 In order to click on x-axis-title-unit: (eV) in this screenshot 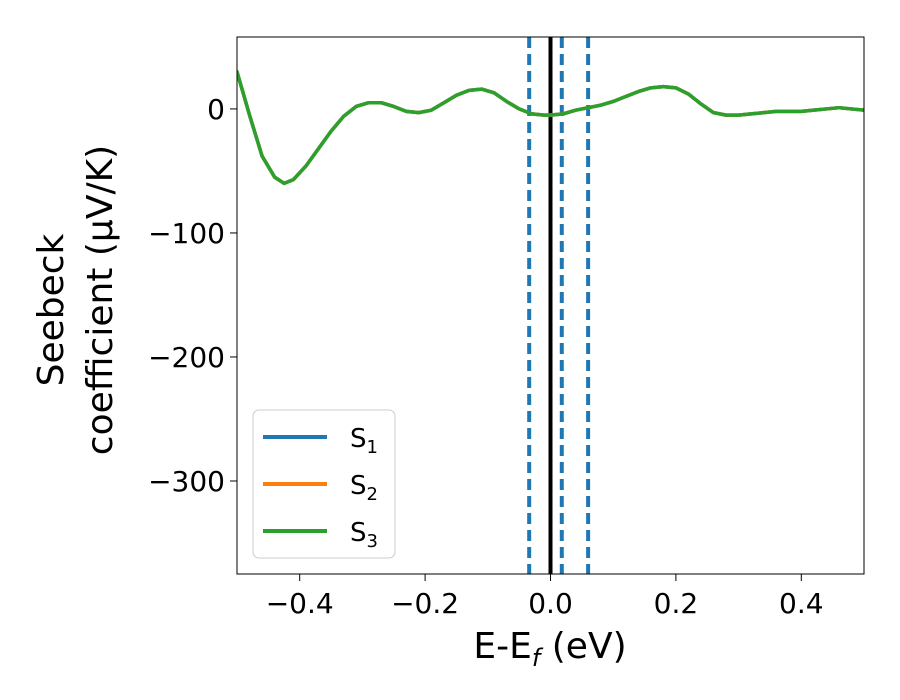, I will do `click(583, 646)`.